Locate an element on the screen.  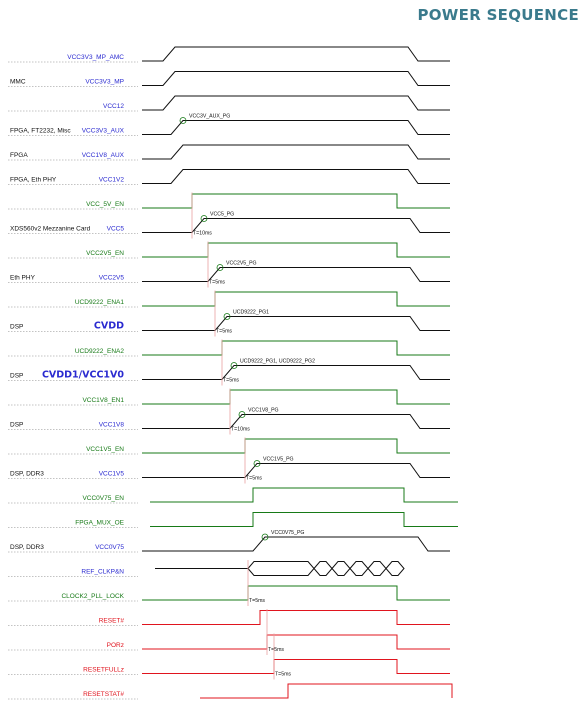
signal-name: RESET# is located at coordinates (112, 621).